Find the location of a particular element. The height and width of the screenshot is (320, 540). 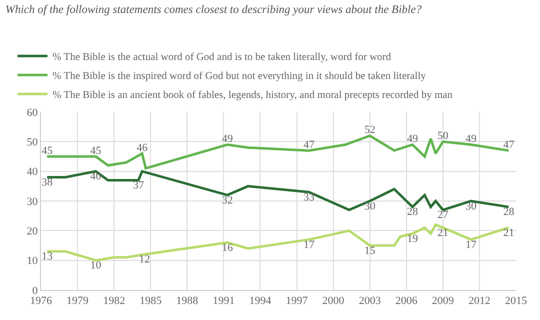

data-label: 19 is located at coordinates (412, 238).